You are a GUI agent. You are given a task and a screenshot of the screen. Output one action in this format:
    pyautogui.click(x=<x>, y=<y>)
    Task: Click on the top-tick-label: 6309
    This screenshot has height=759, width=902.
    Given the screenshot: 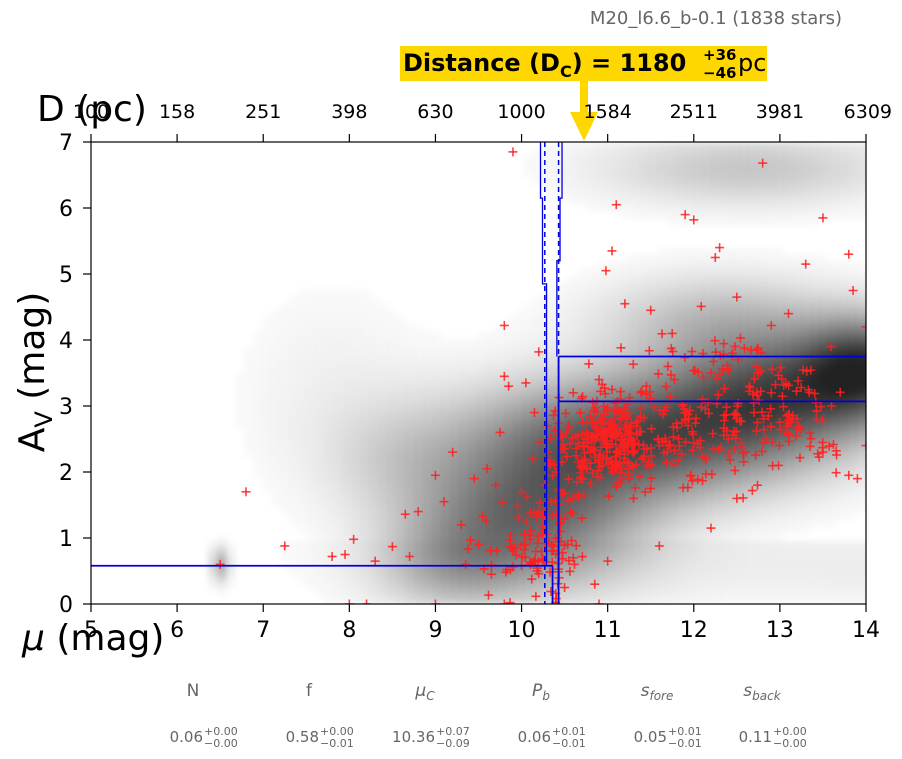 What is the action you would take?
    pyautogui.click(x=868, y=112)
    